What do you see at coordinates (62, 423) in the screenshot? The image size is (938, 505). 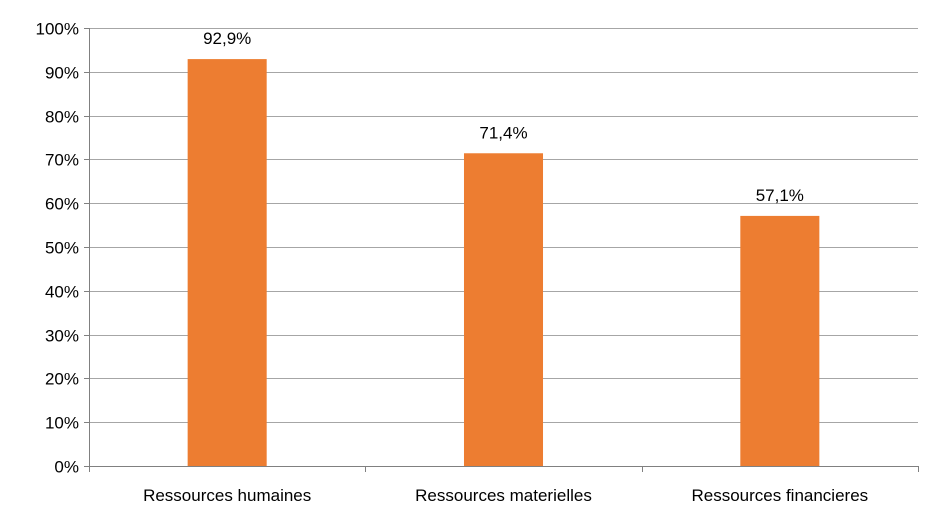 I see `y-tick-label: 10%` at bounding box center [62, 423].